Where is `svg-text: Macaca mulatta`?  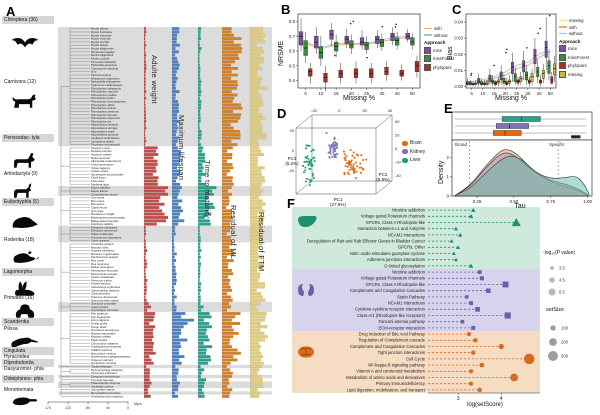
svg-text: Macaca mulatta is located at coordinates (101, 337).